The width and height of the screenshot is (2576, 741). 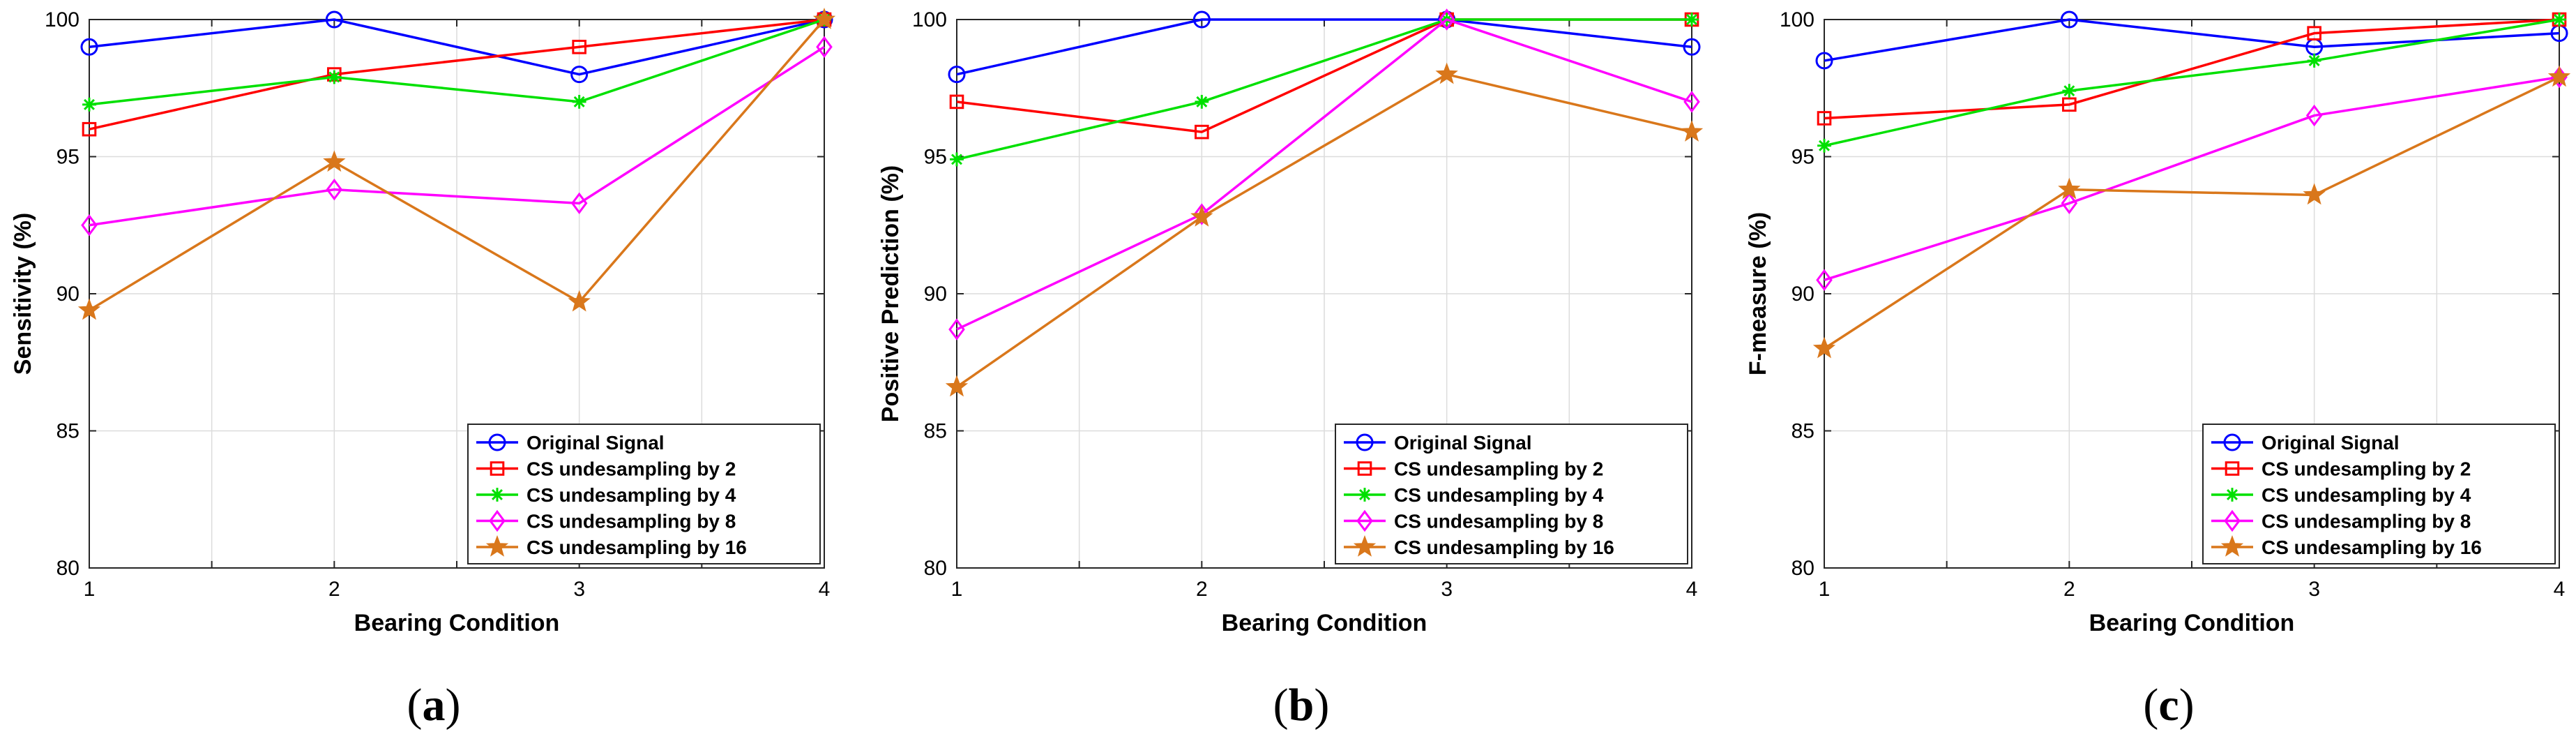 I want to click on legend-box, so click(x=1511, y=494).